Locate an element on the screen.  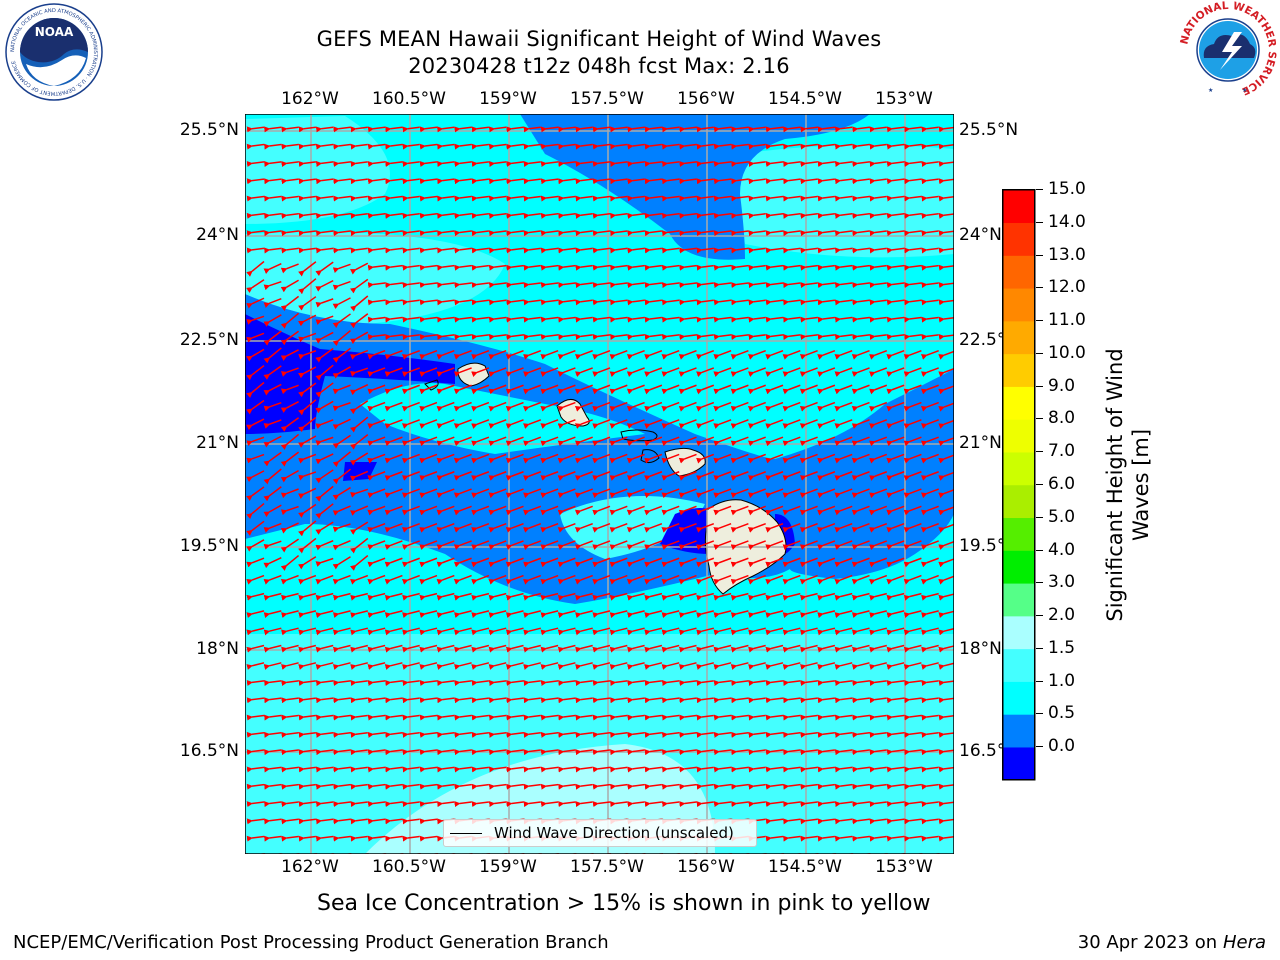
colorbar-tick-label: 12.0 is located at coordinates (1067, 287).